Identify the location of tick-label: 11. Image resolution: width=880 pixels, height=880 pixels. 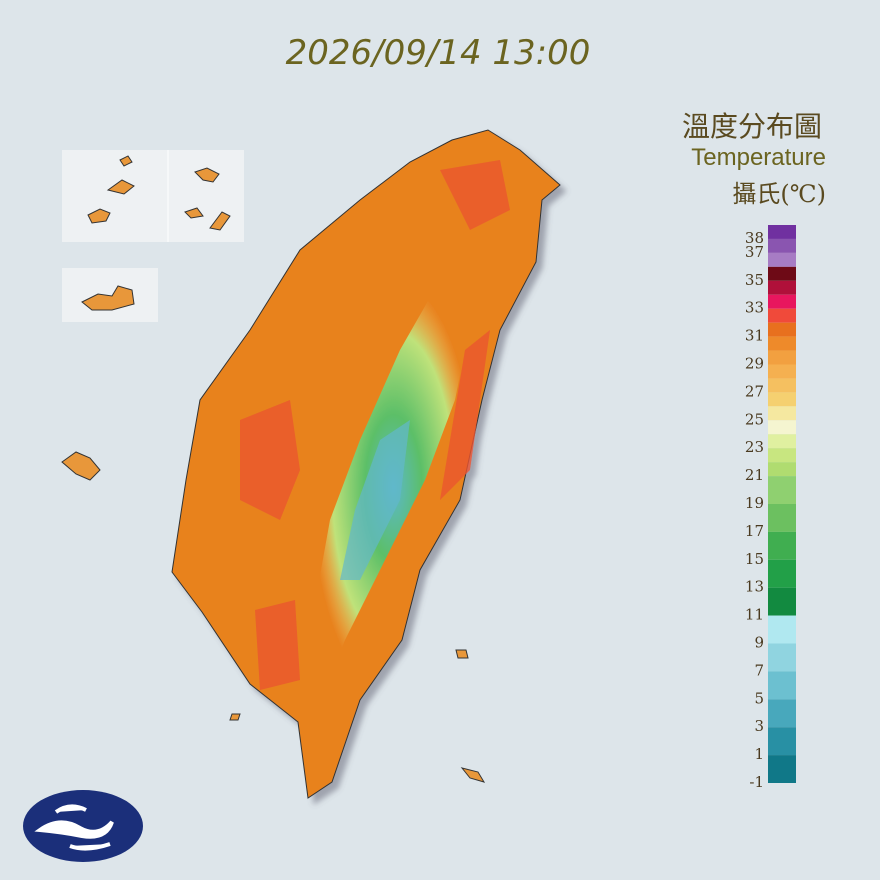
(754, 615).